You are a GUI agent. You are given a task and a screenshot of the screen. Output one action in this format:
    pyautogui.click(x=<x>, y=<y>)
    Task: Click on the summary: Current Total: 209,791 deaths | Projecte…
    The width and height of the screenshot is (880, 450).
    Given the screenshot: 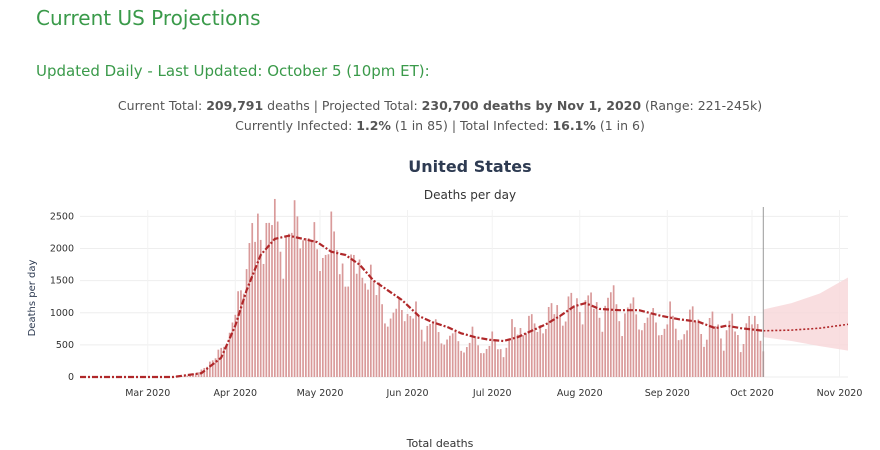 What is the action you would take?
    pyautogui.click(x=440, y=116)
    